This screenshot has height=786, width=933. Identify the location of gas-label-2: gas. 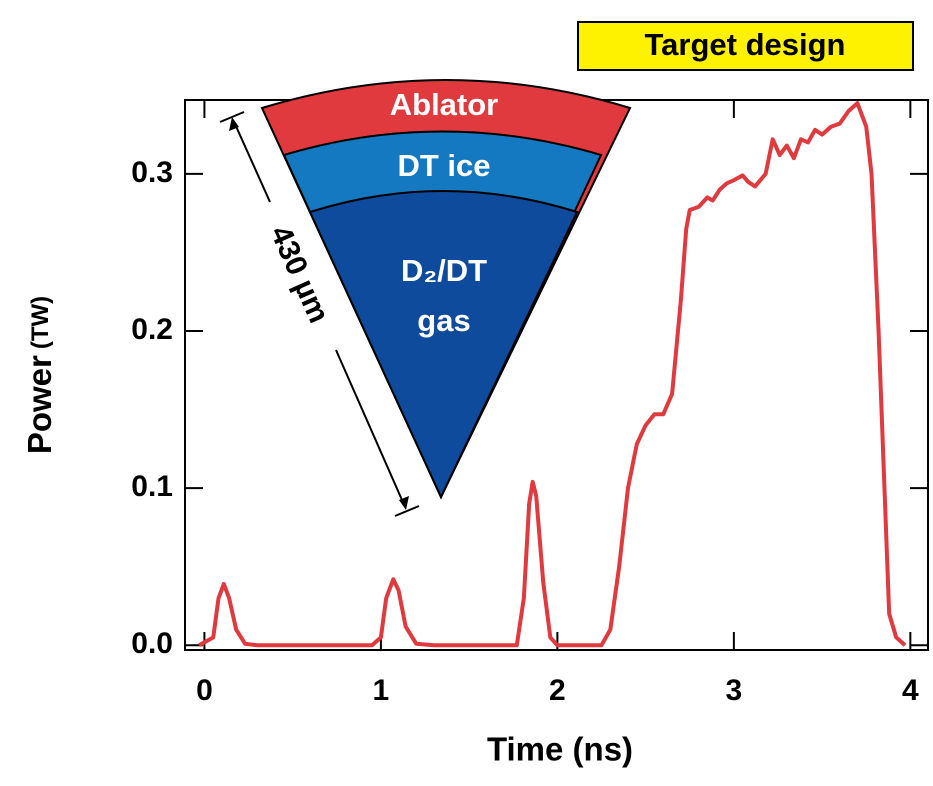
(443, 320).